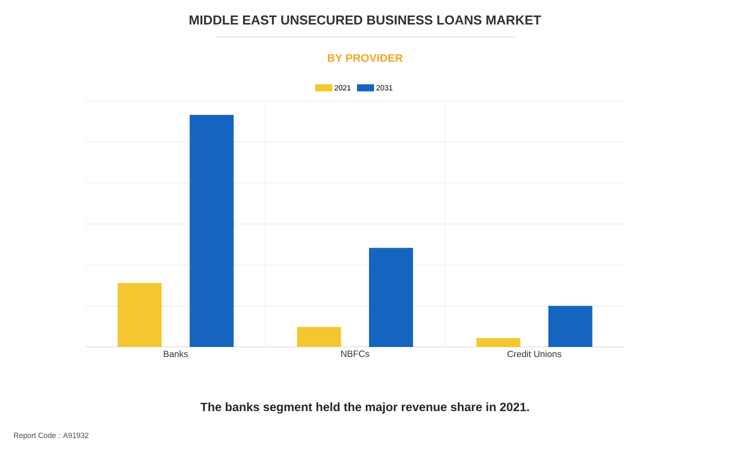 The width and height of the screenshot is (730, 453). What do you see at coordinates (364, 408) in the screenshot?
I see `text: The banks segment held the major revenue share in 2021.` at bounding box center [364, 408].